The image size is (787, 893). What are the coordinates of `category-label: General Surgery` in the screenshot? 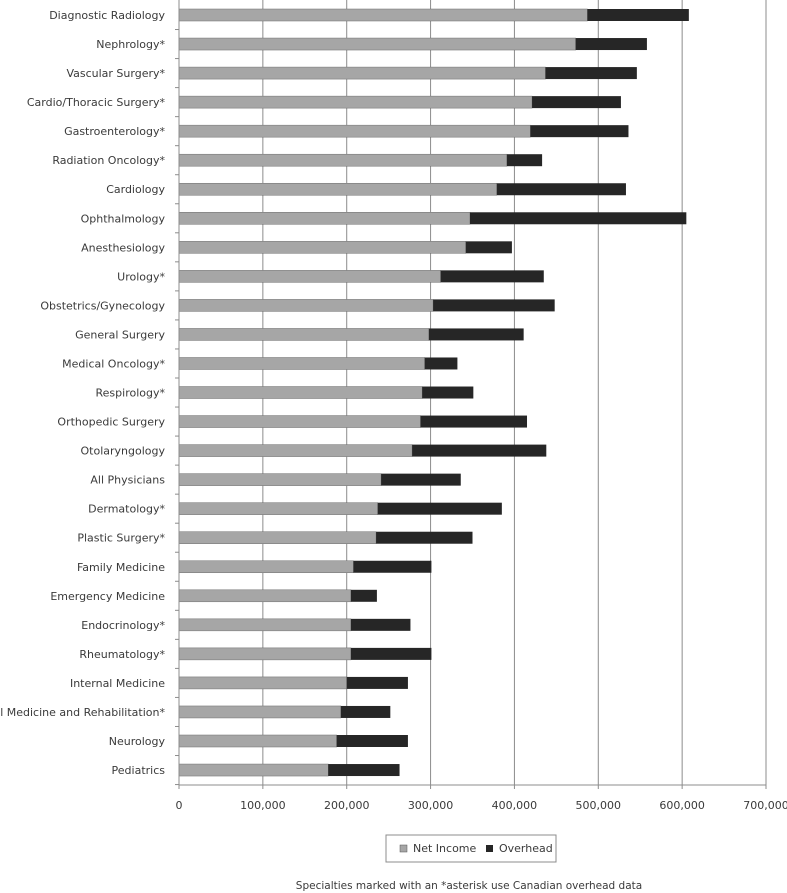 It's located at (120, 334).